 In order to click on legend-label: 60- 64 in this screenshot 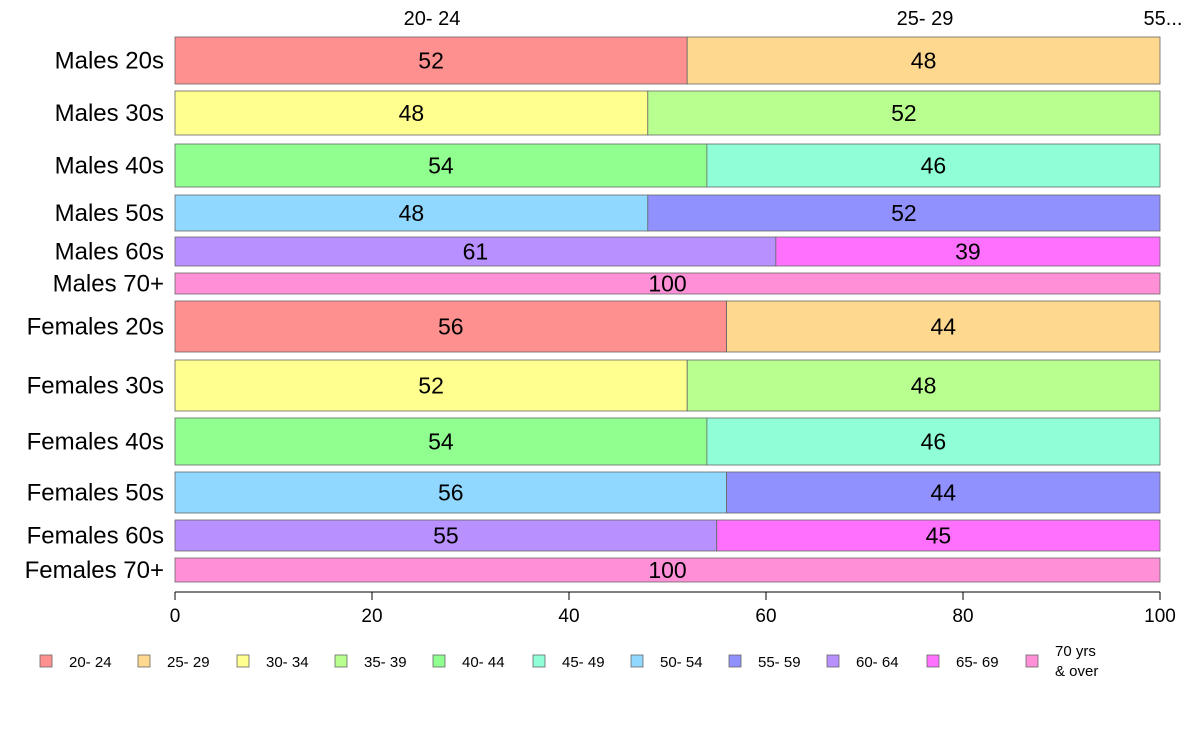, I will do `click(877, 662)`.